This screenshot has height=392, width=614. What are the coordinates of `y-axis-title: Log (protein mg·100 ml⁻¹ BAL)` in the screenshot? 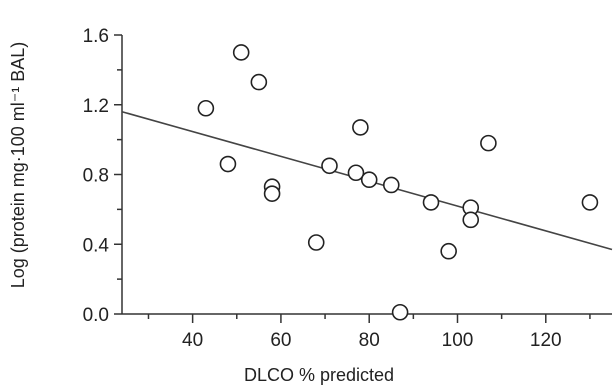 It's located at (18, 165).